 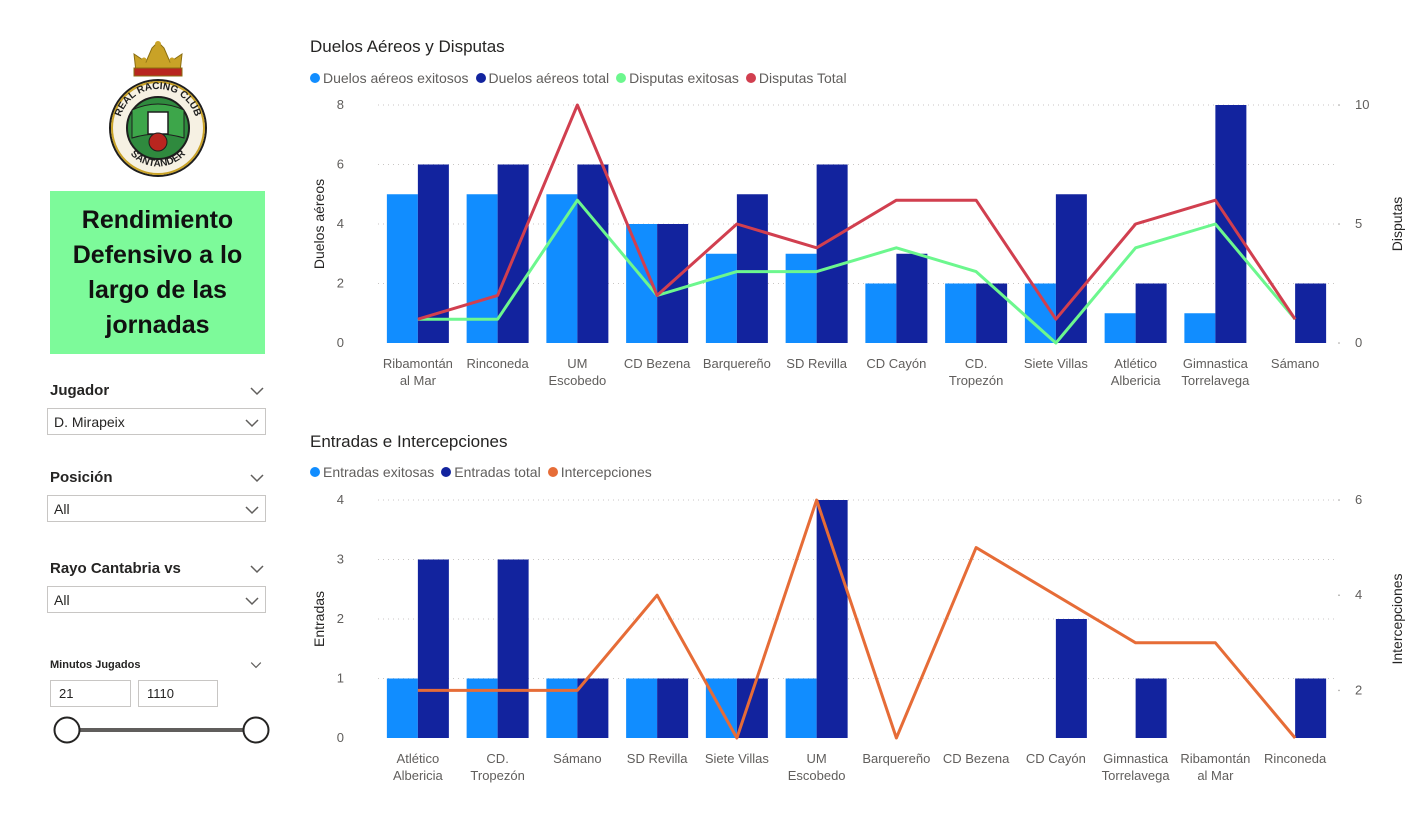 What do you see at coordinates (817, 767) in the screenshot?
I see `x-tick-label: UM Escobedo` at bounding box center [817, 767].